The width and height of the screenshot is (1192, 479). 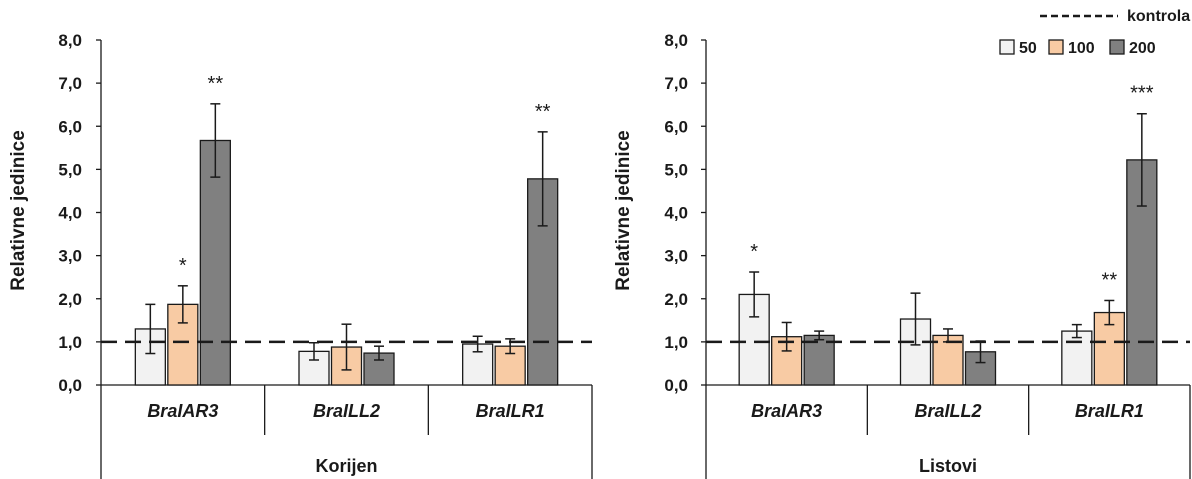 What do you see at coordinates (346, 466) in the screenshot?
I see `group-label: Korijen` at bounding box center [346, 466].